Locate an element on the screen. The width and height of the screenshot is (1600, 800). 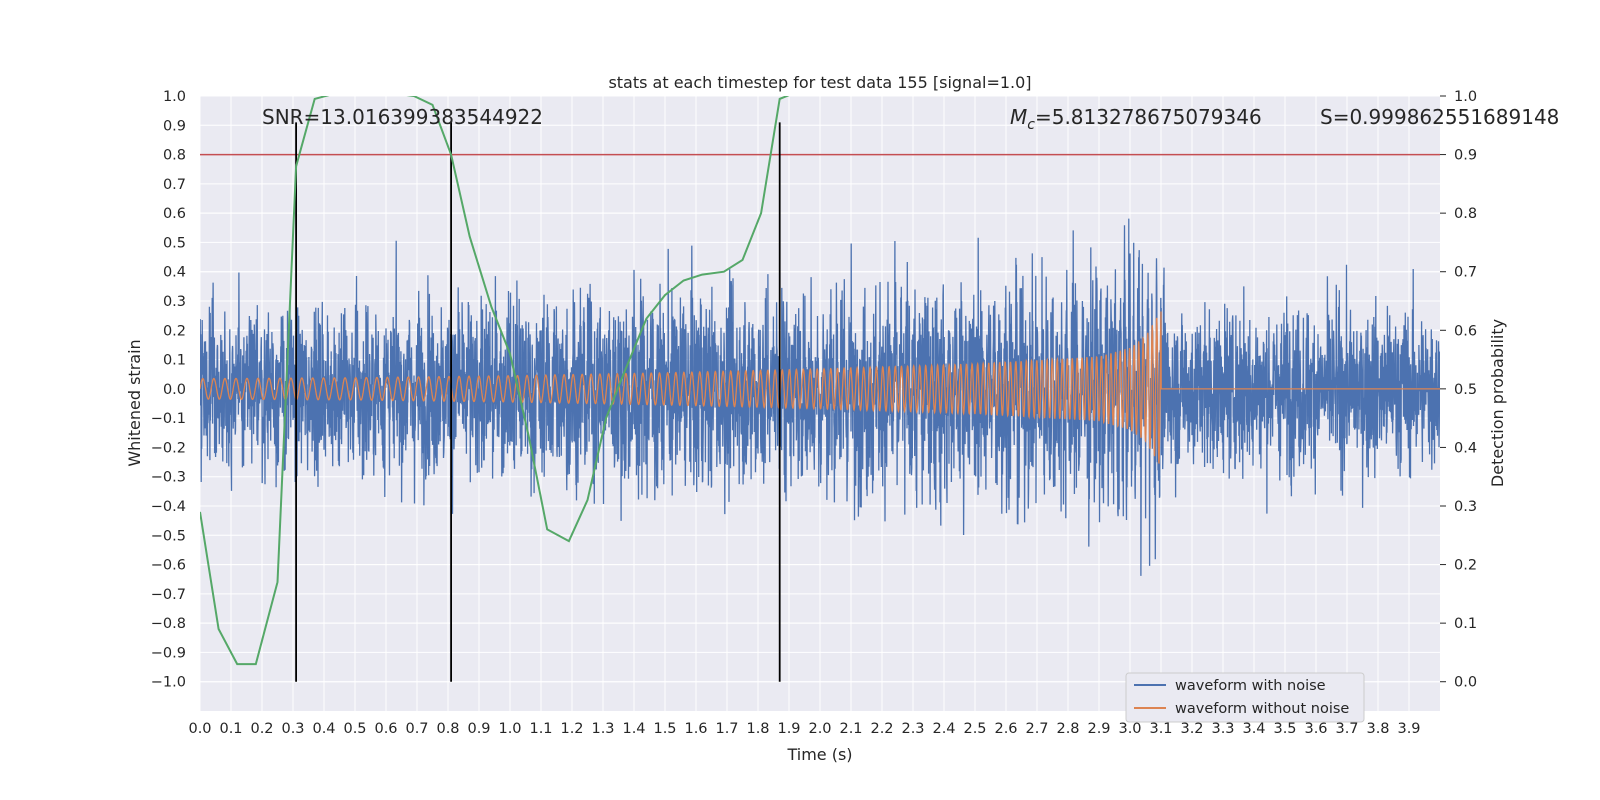
x-tick-label: 1.5 is located at coordinates (664, 729).